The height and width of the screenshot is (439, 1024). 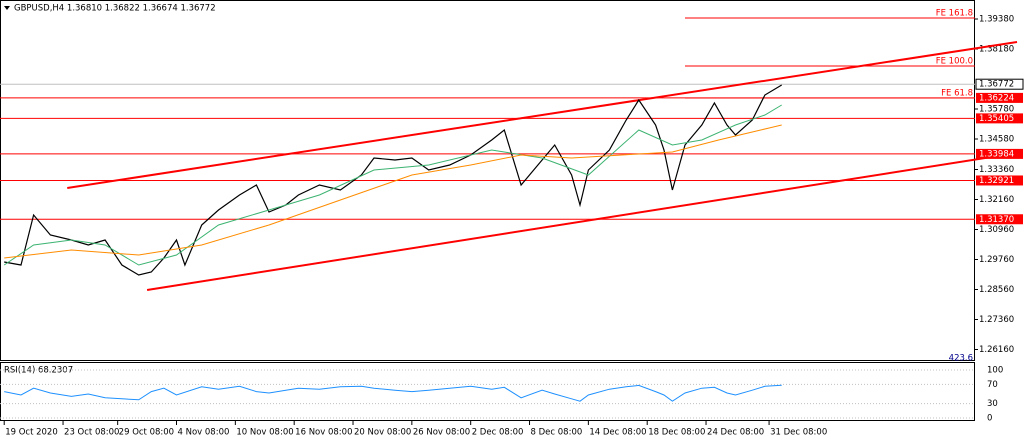 I want to click on x-tick-label: 8 Dec 08:00, so click(x=557, y=433).